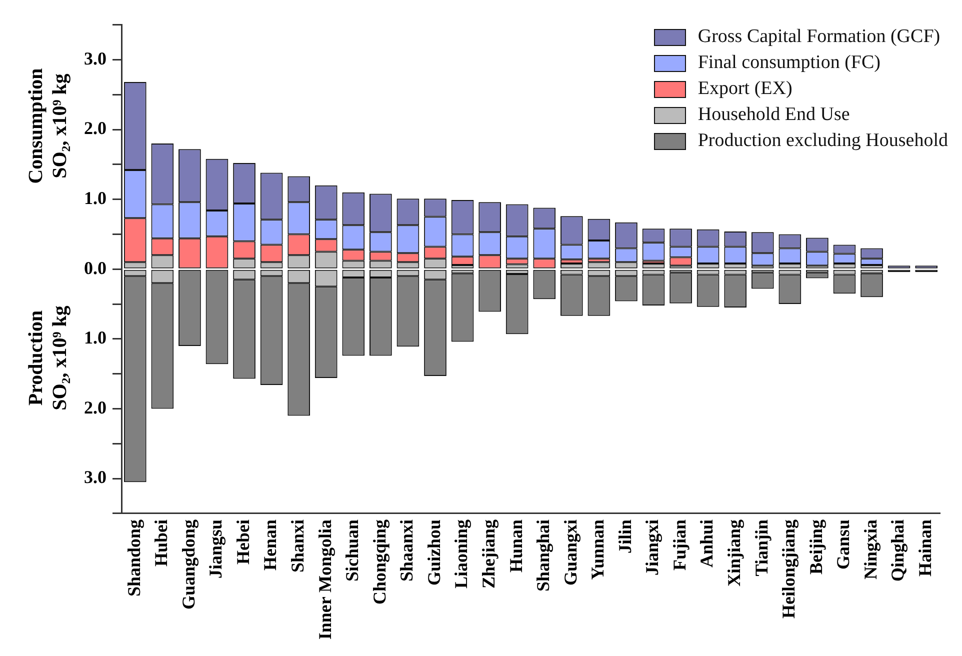 This screenshot has width=962, height=656. Describe the element at coordinates (761, 547) in the screenshot. I see `x-tick-label: Tianjin` at that location.